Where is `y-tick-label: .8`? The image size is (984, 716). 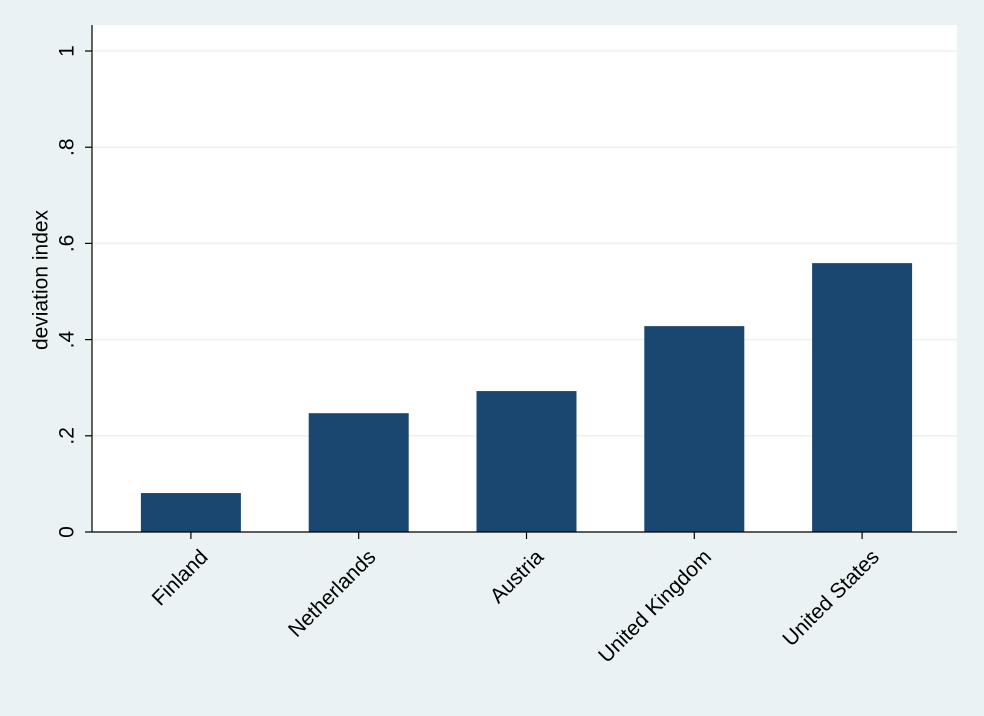 y-tick-label: .8 is located at coordinates (67, 147).